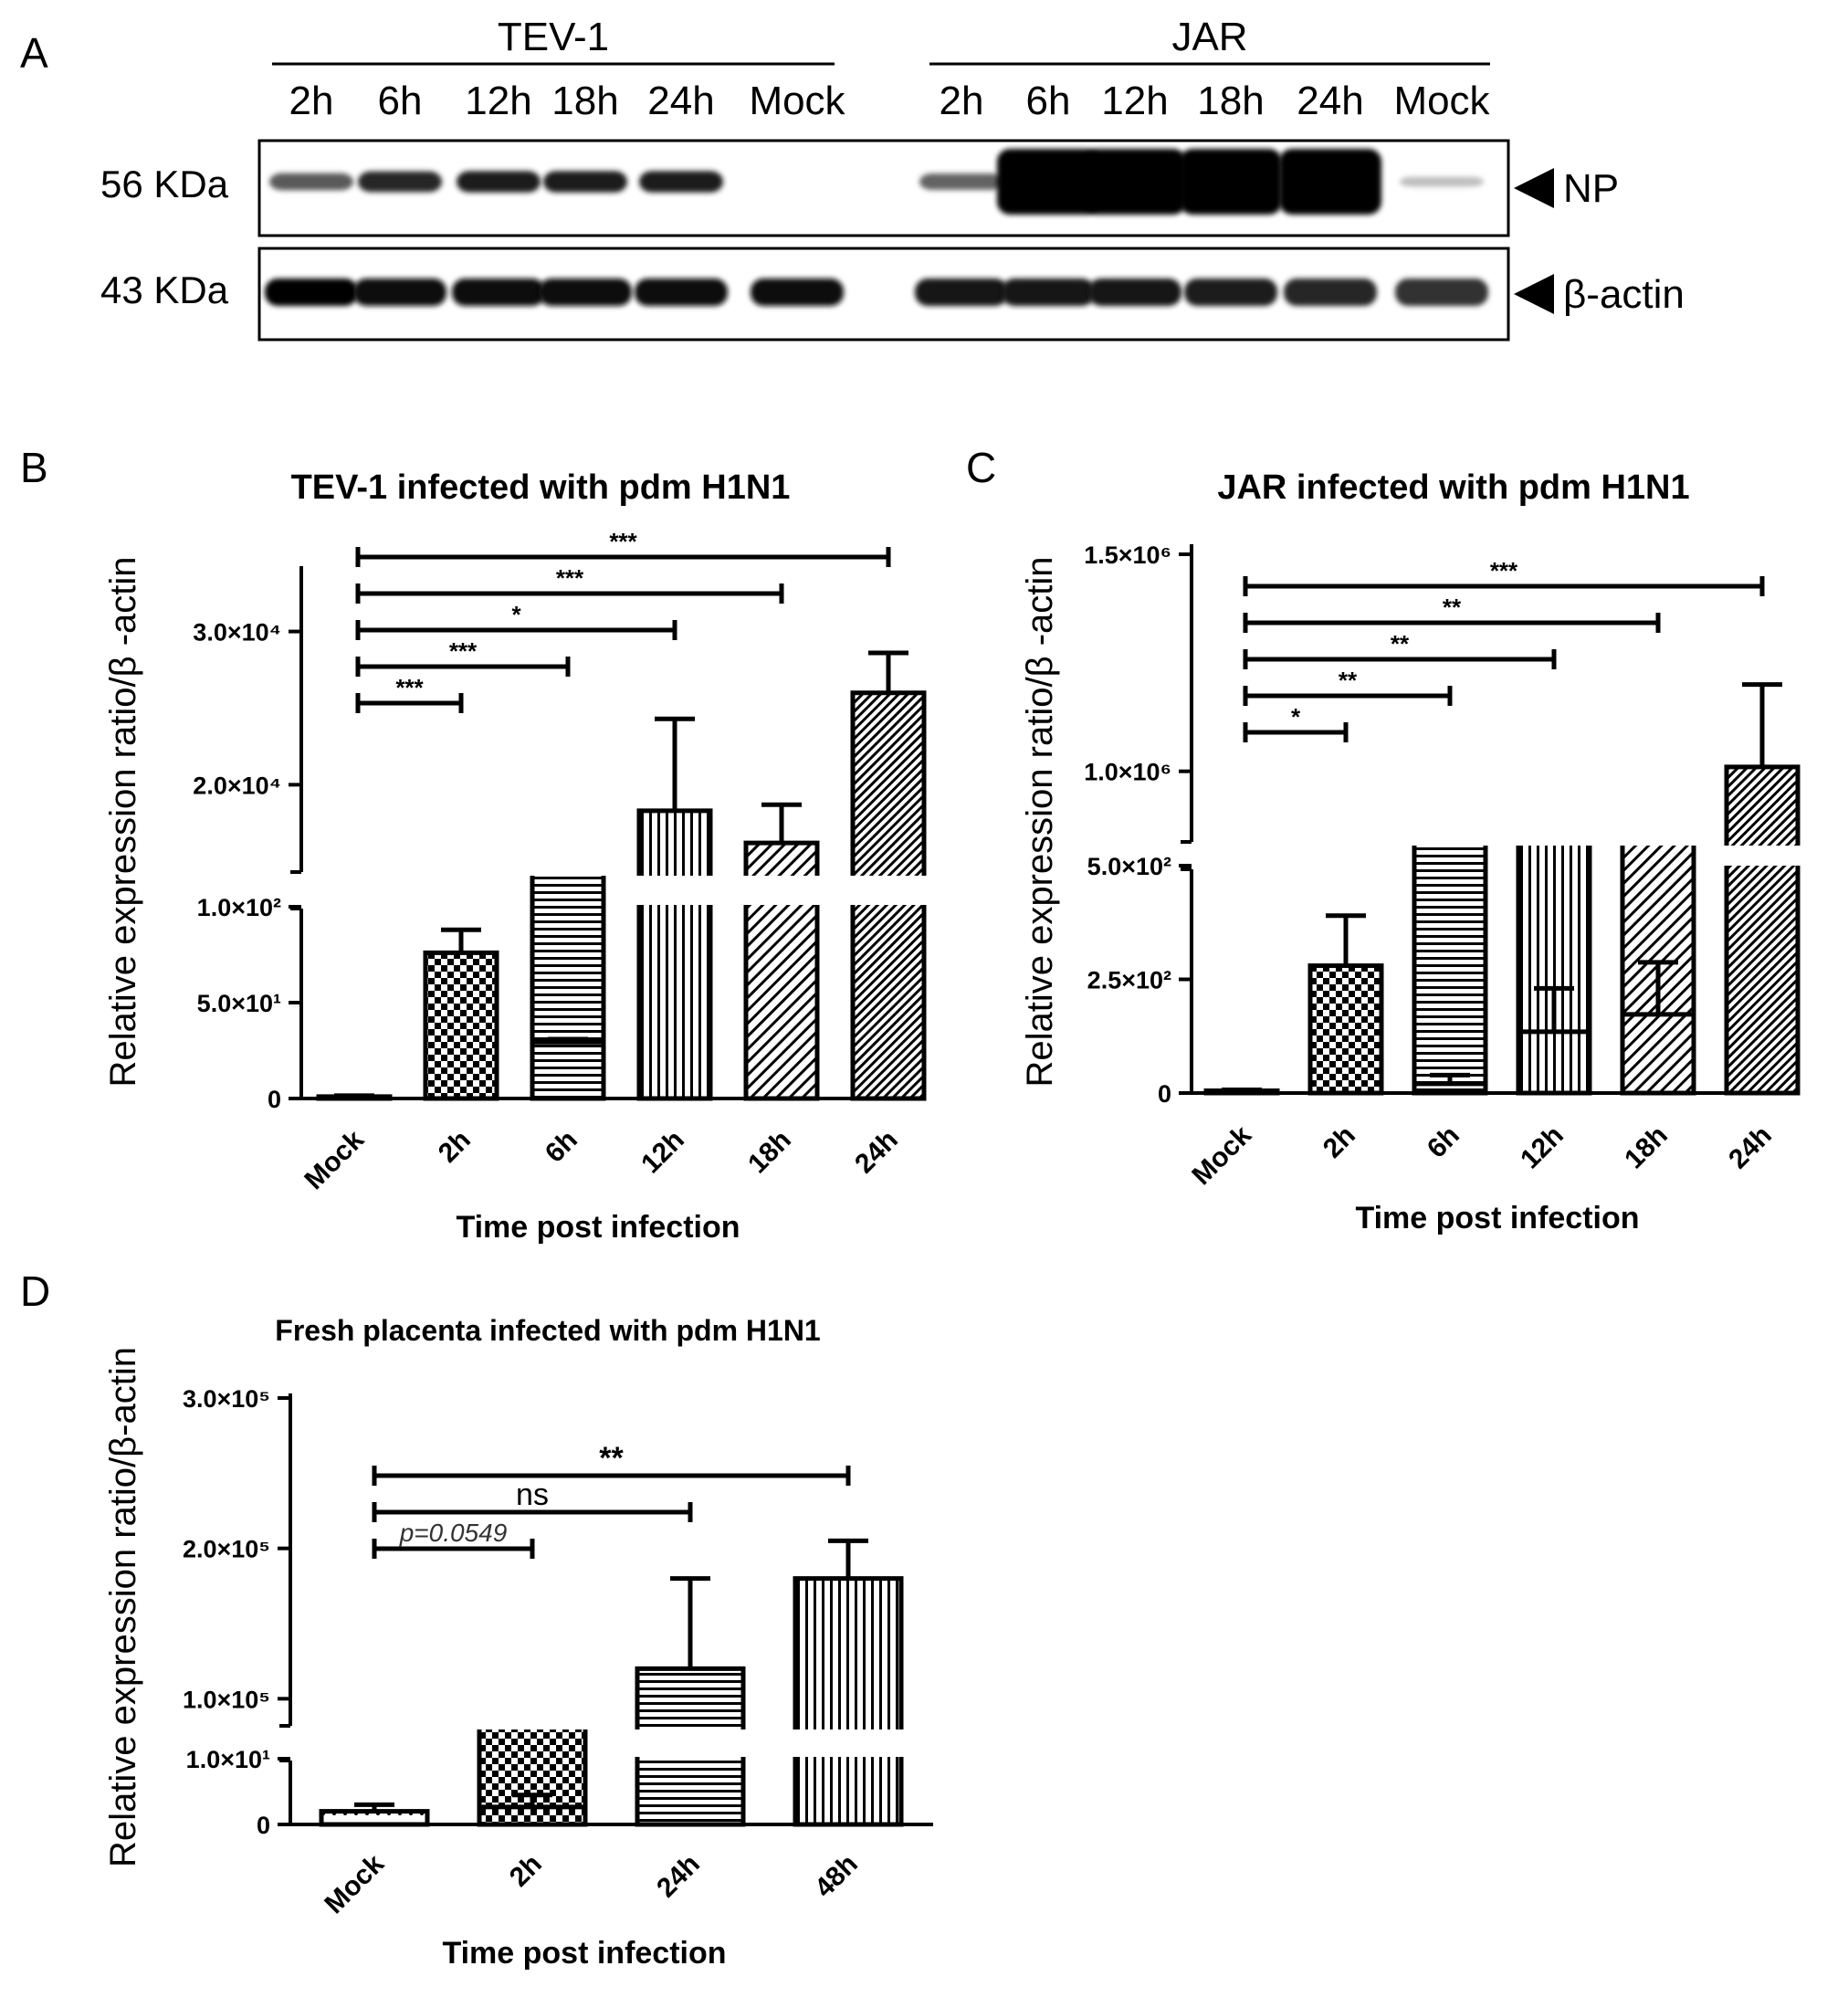 This screenshot has width=1848, height=2008. Describe the element at coordinates (123, 1607) in the screenshot. I see `y-axis-label: Relative expression ratio/β-actin` at that location.